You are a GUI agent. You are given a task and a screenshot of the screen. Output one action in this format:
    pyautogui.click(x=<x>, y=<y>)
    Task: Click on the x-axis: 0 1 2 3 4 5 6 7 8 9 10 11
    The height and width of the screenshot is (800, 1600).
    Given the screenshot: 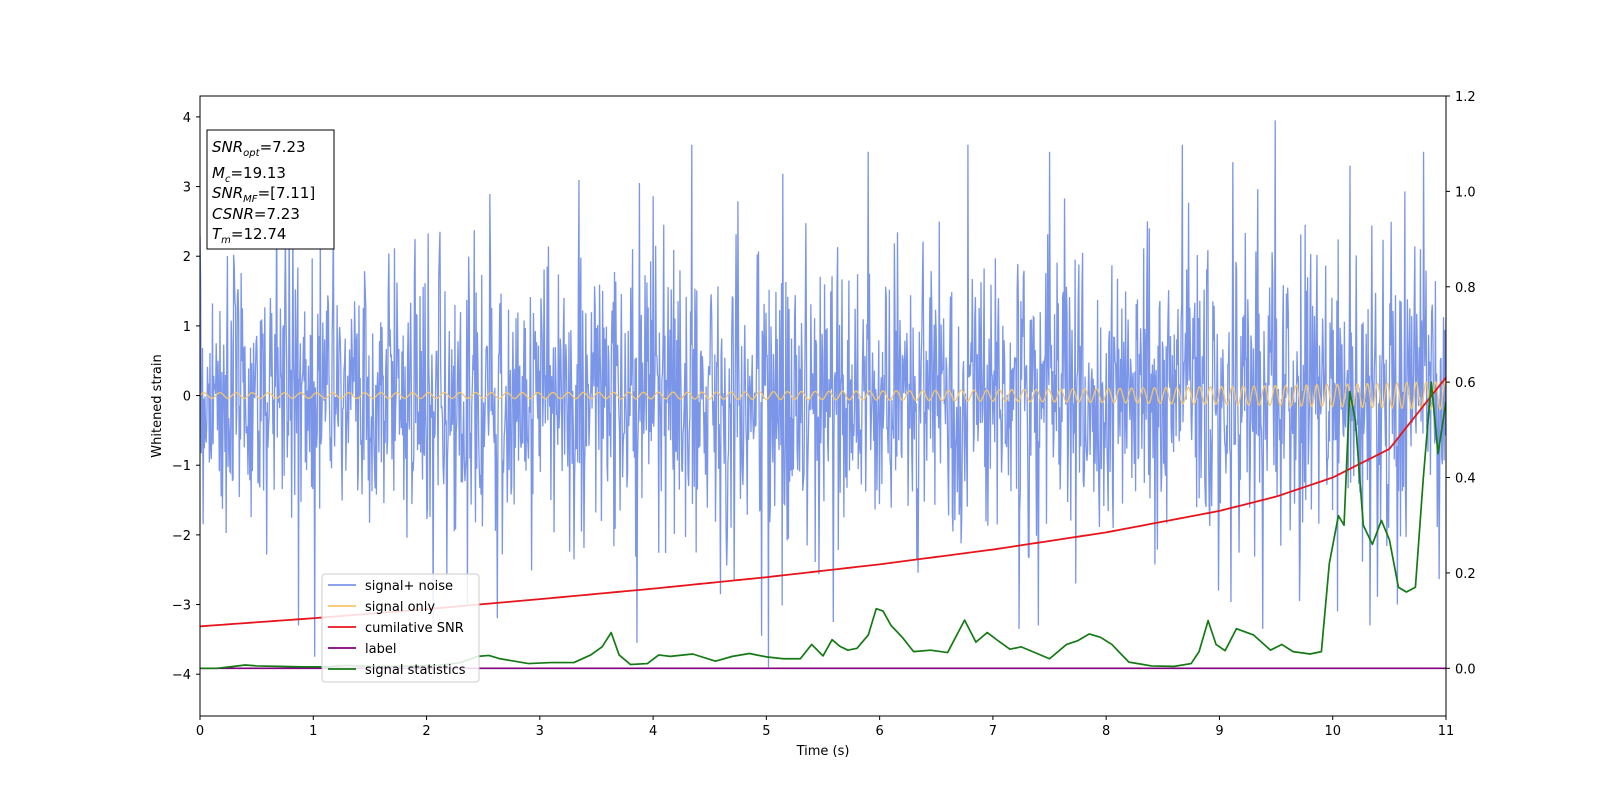 What is the action you would take?
    pyautogui.click(x=825, y=727)
    